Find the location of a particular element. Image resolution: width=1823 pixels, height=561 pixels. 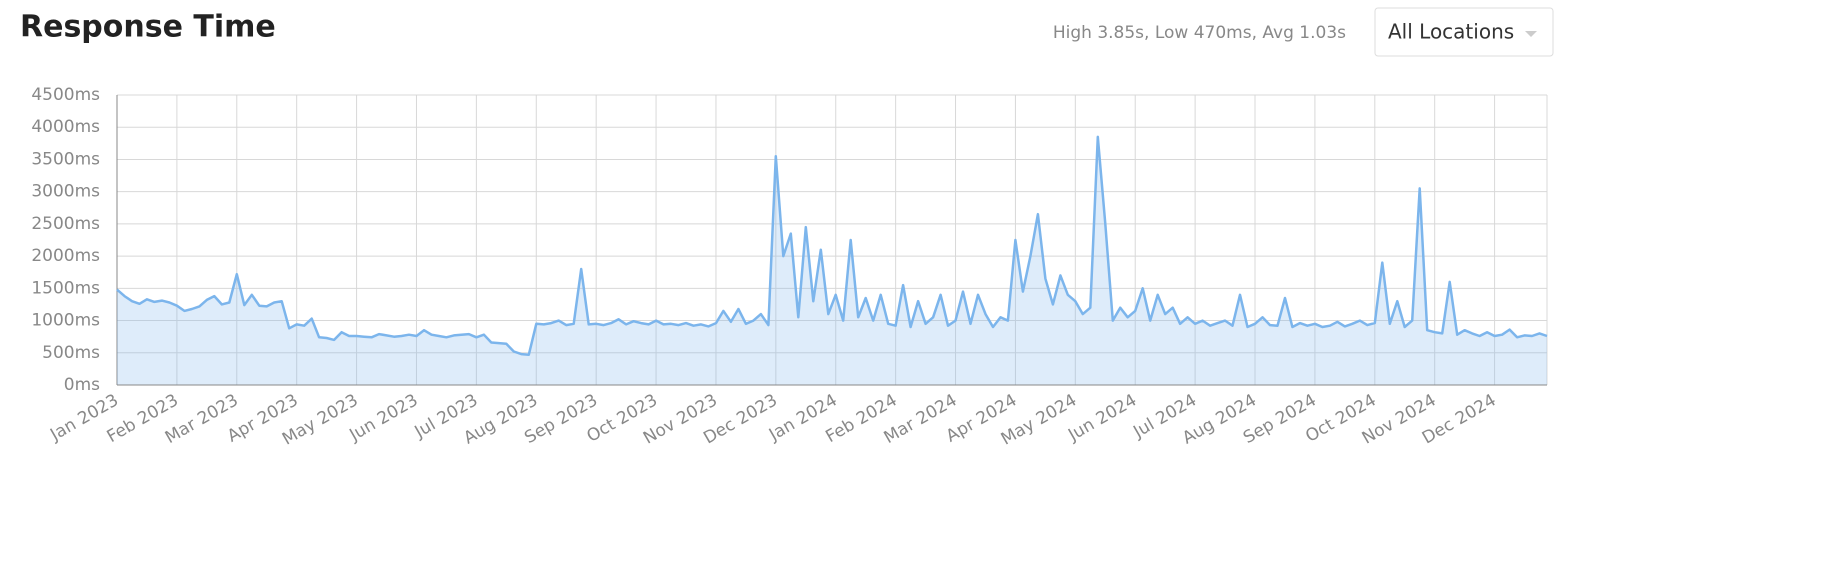

dropdown-arrow is located at coordinates (1531, 34).